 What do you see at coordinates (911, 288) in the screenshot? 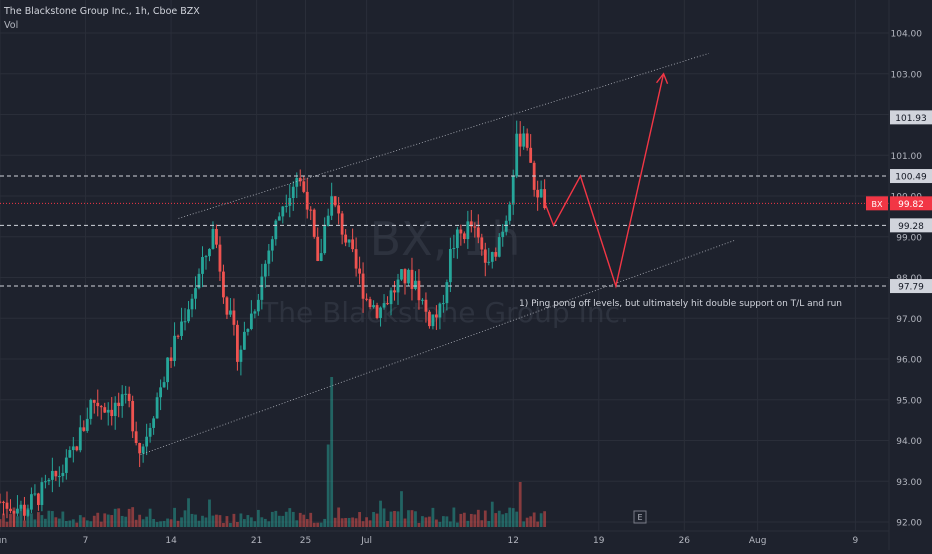
I see `level-label: 97.79` at bounding box center [911, 288].